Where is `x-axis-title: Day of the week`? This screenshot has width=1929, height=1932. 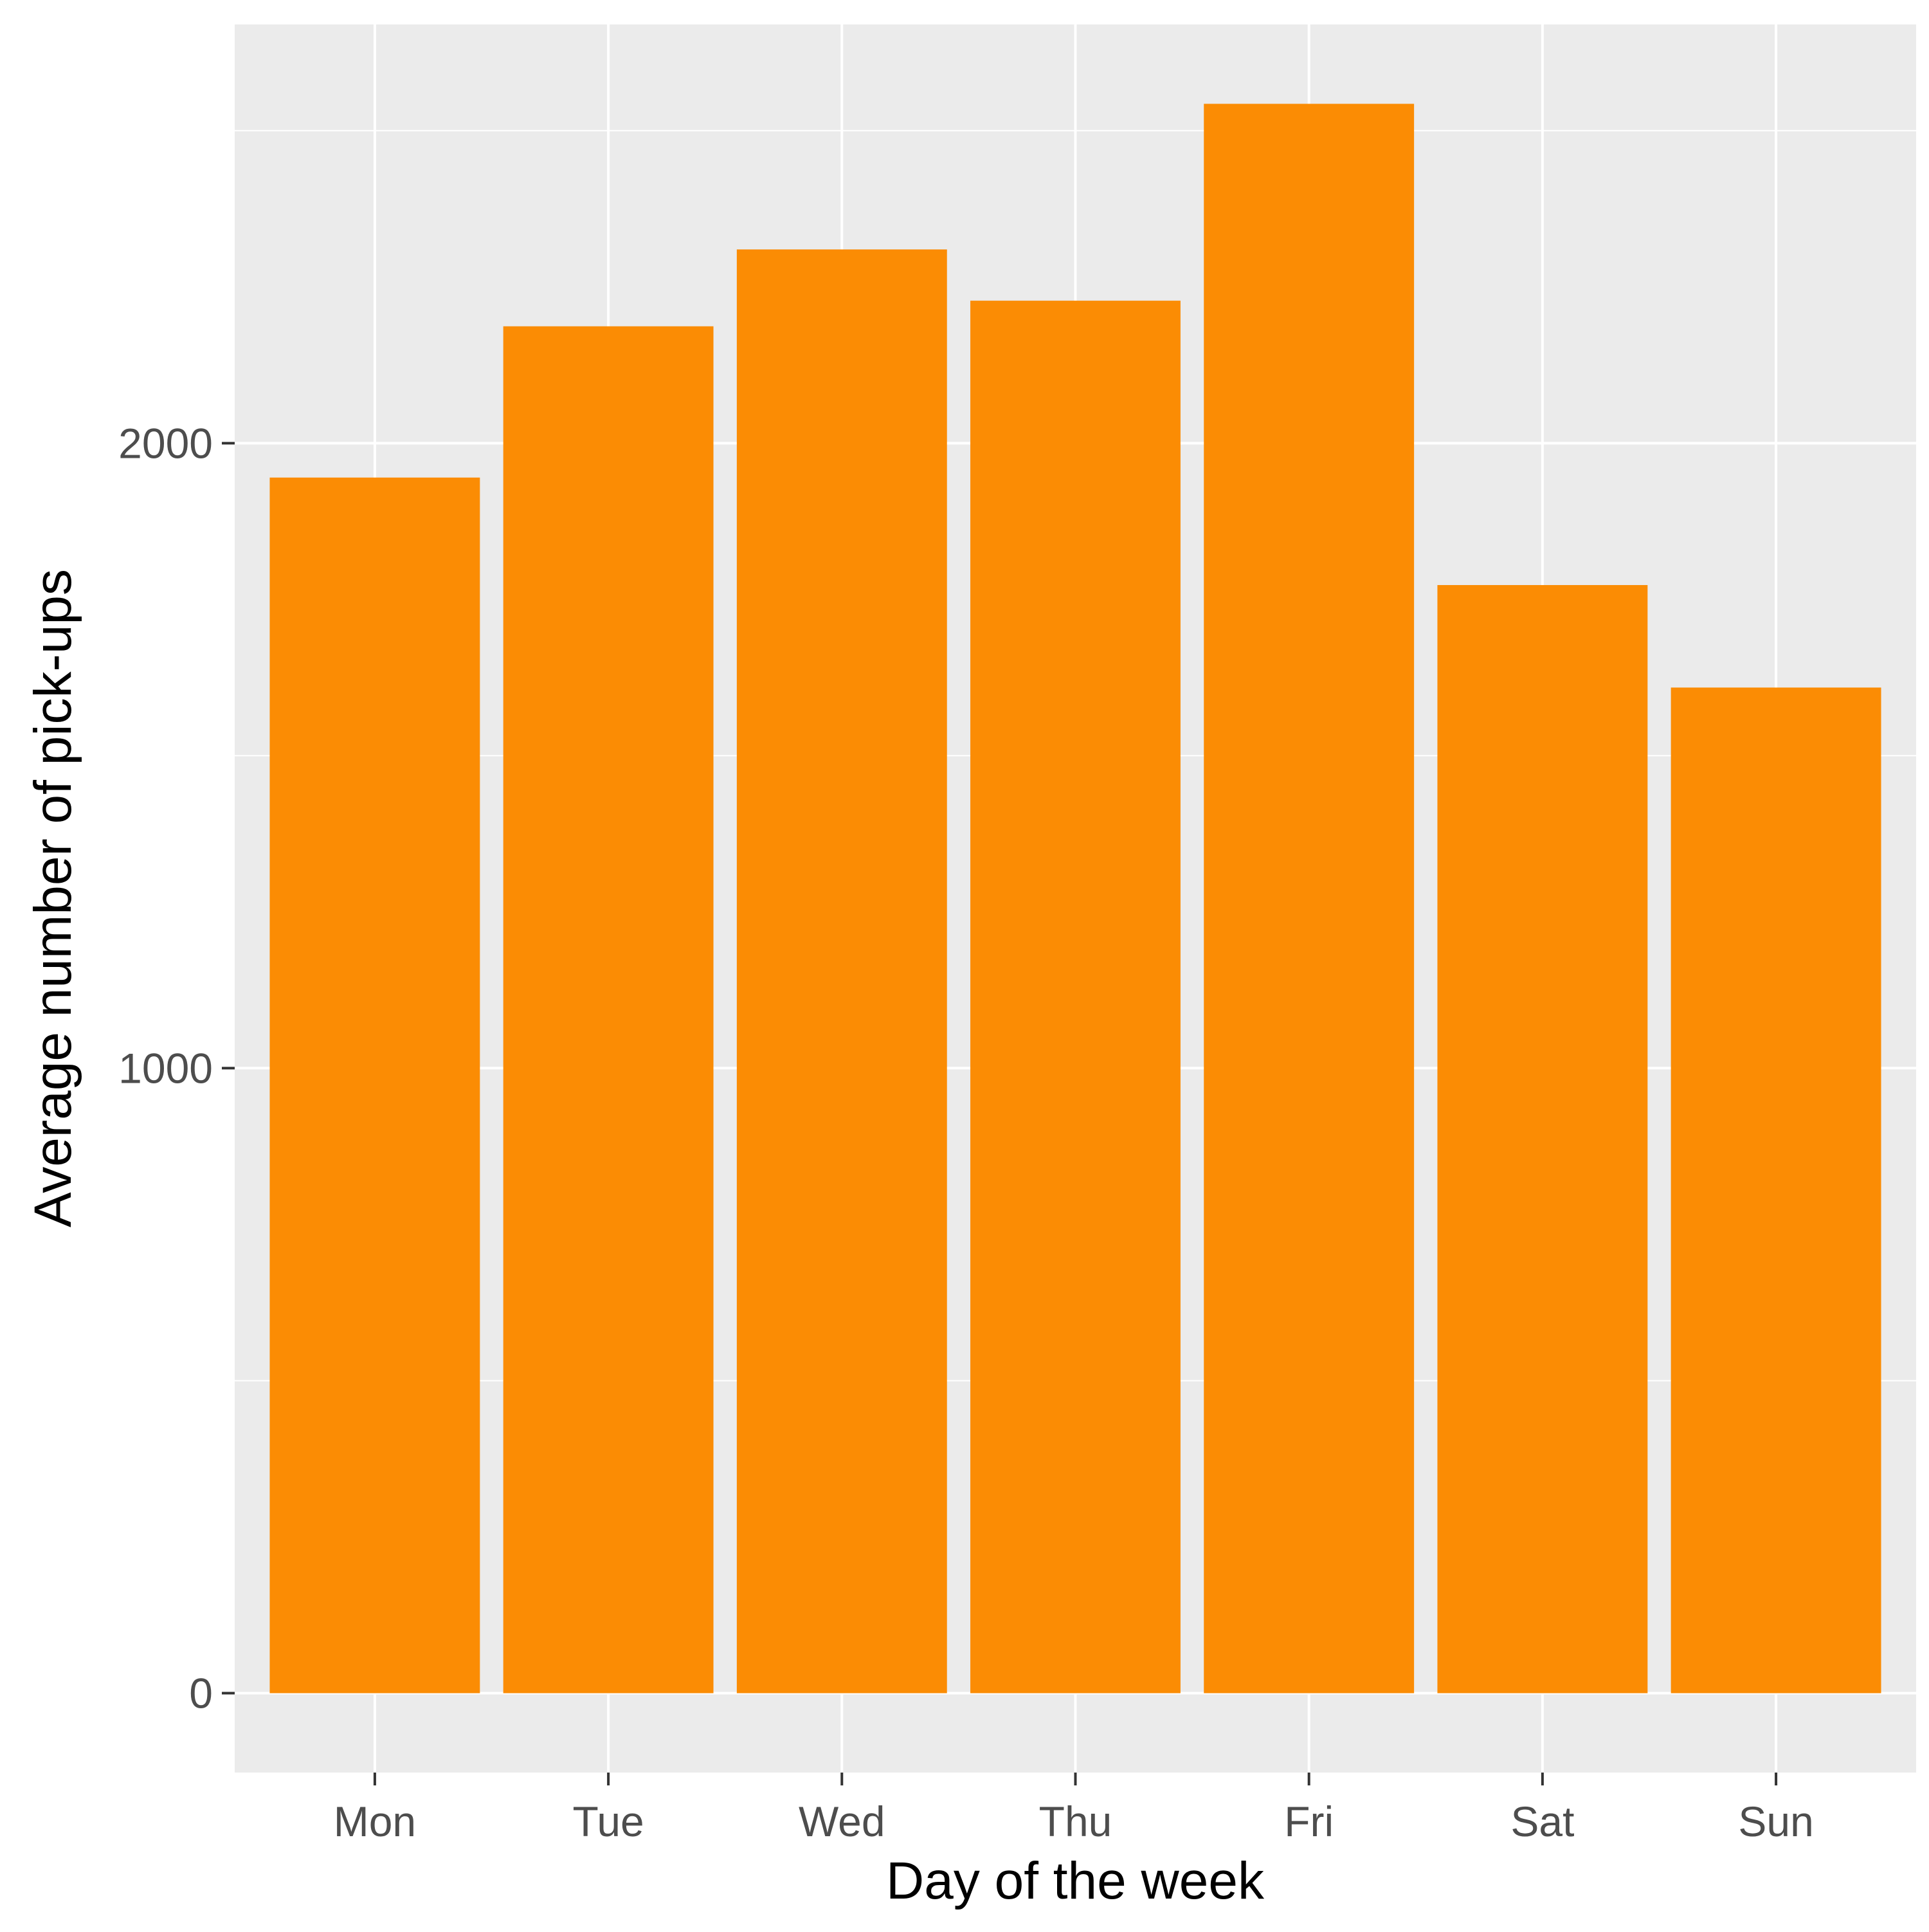
x-axis-title: Day of the week is located at coordinates (1075, 1881).